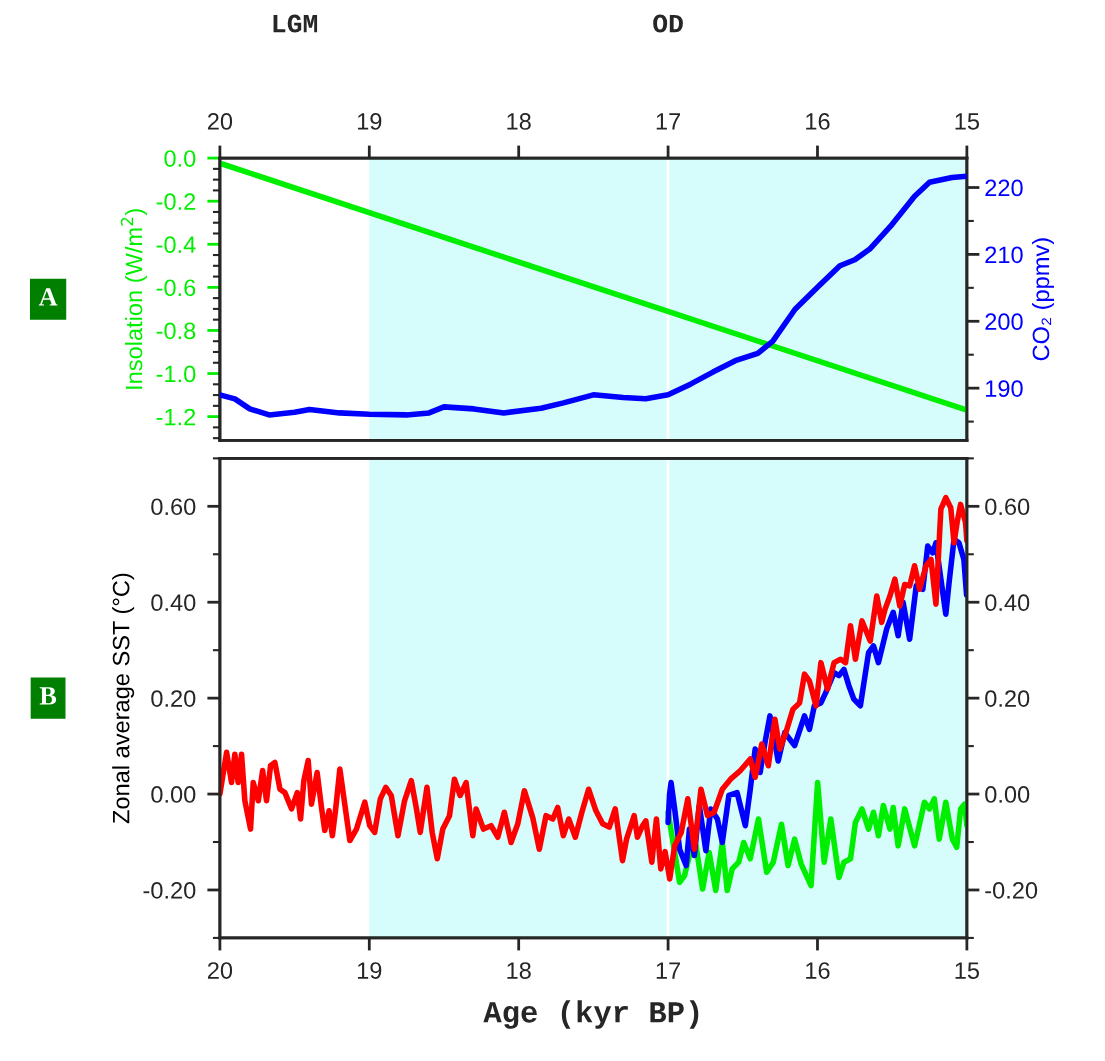 The height and width of the screenshot is (1061, 1105). What do you see at coordinates (169, 890) in the screenshot?
I see `y-tick-label: -0.20` at bounding box center [169, 890].